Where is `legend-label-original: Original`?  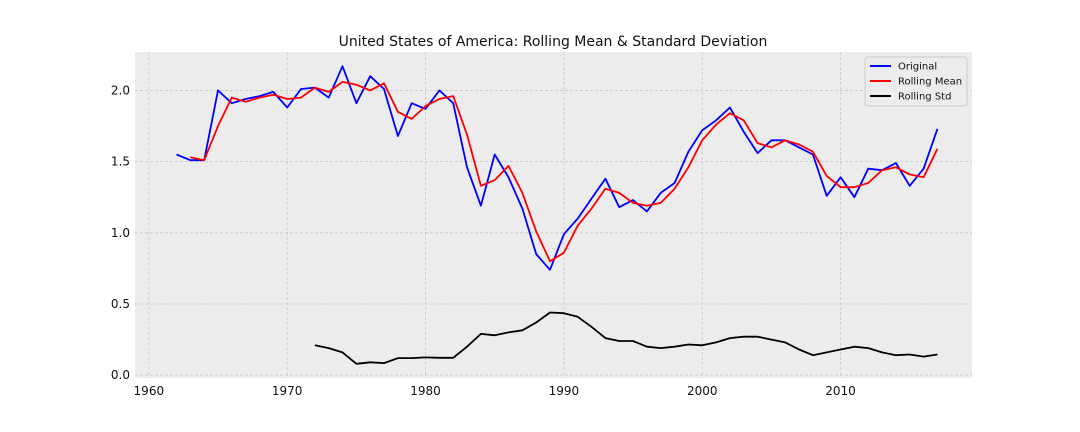 legend-label-original: Original is located at coordinates (917, 67).